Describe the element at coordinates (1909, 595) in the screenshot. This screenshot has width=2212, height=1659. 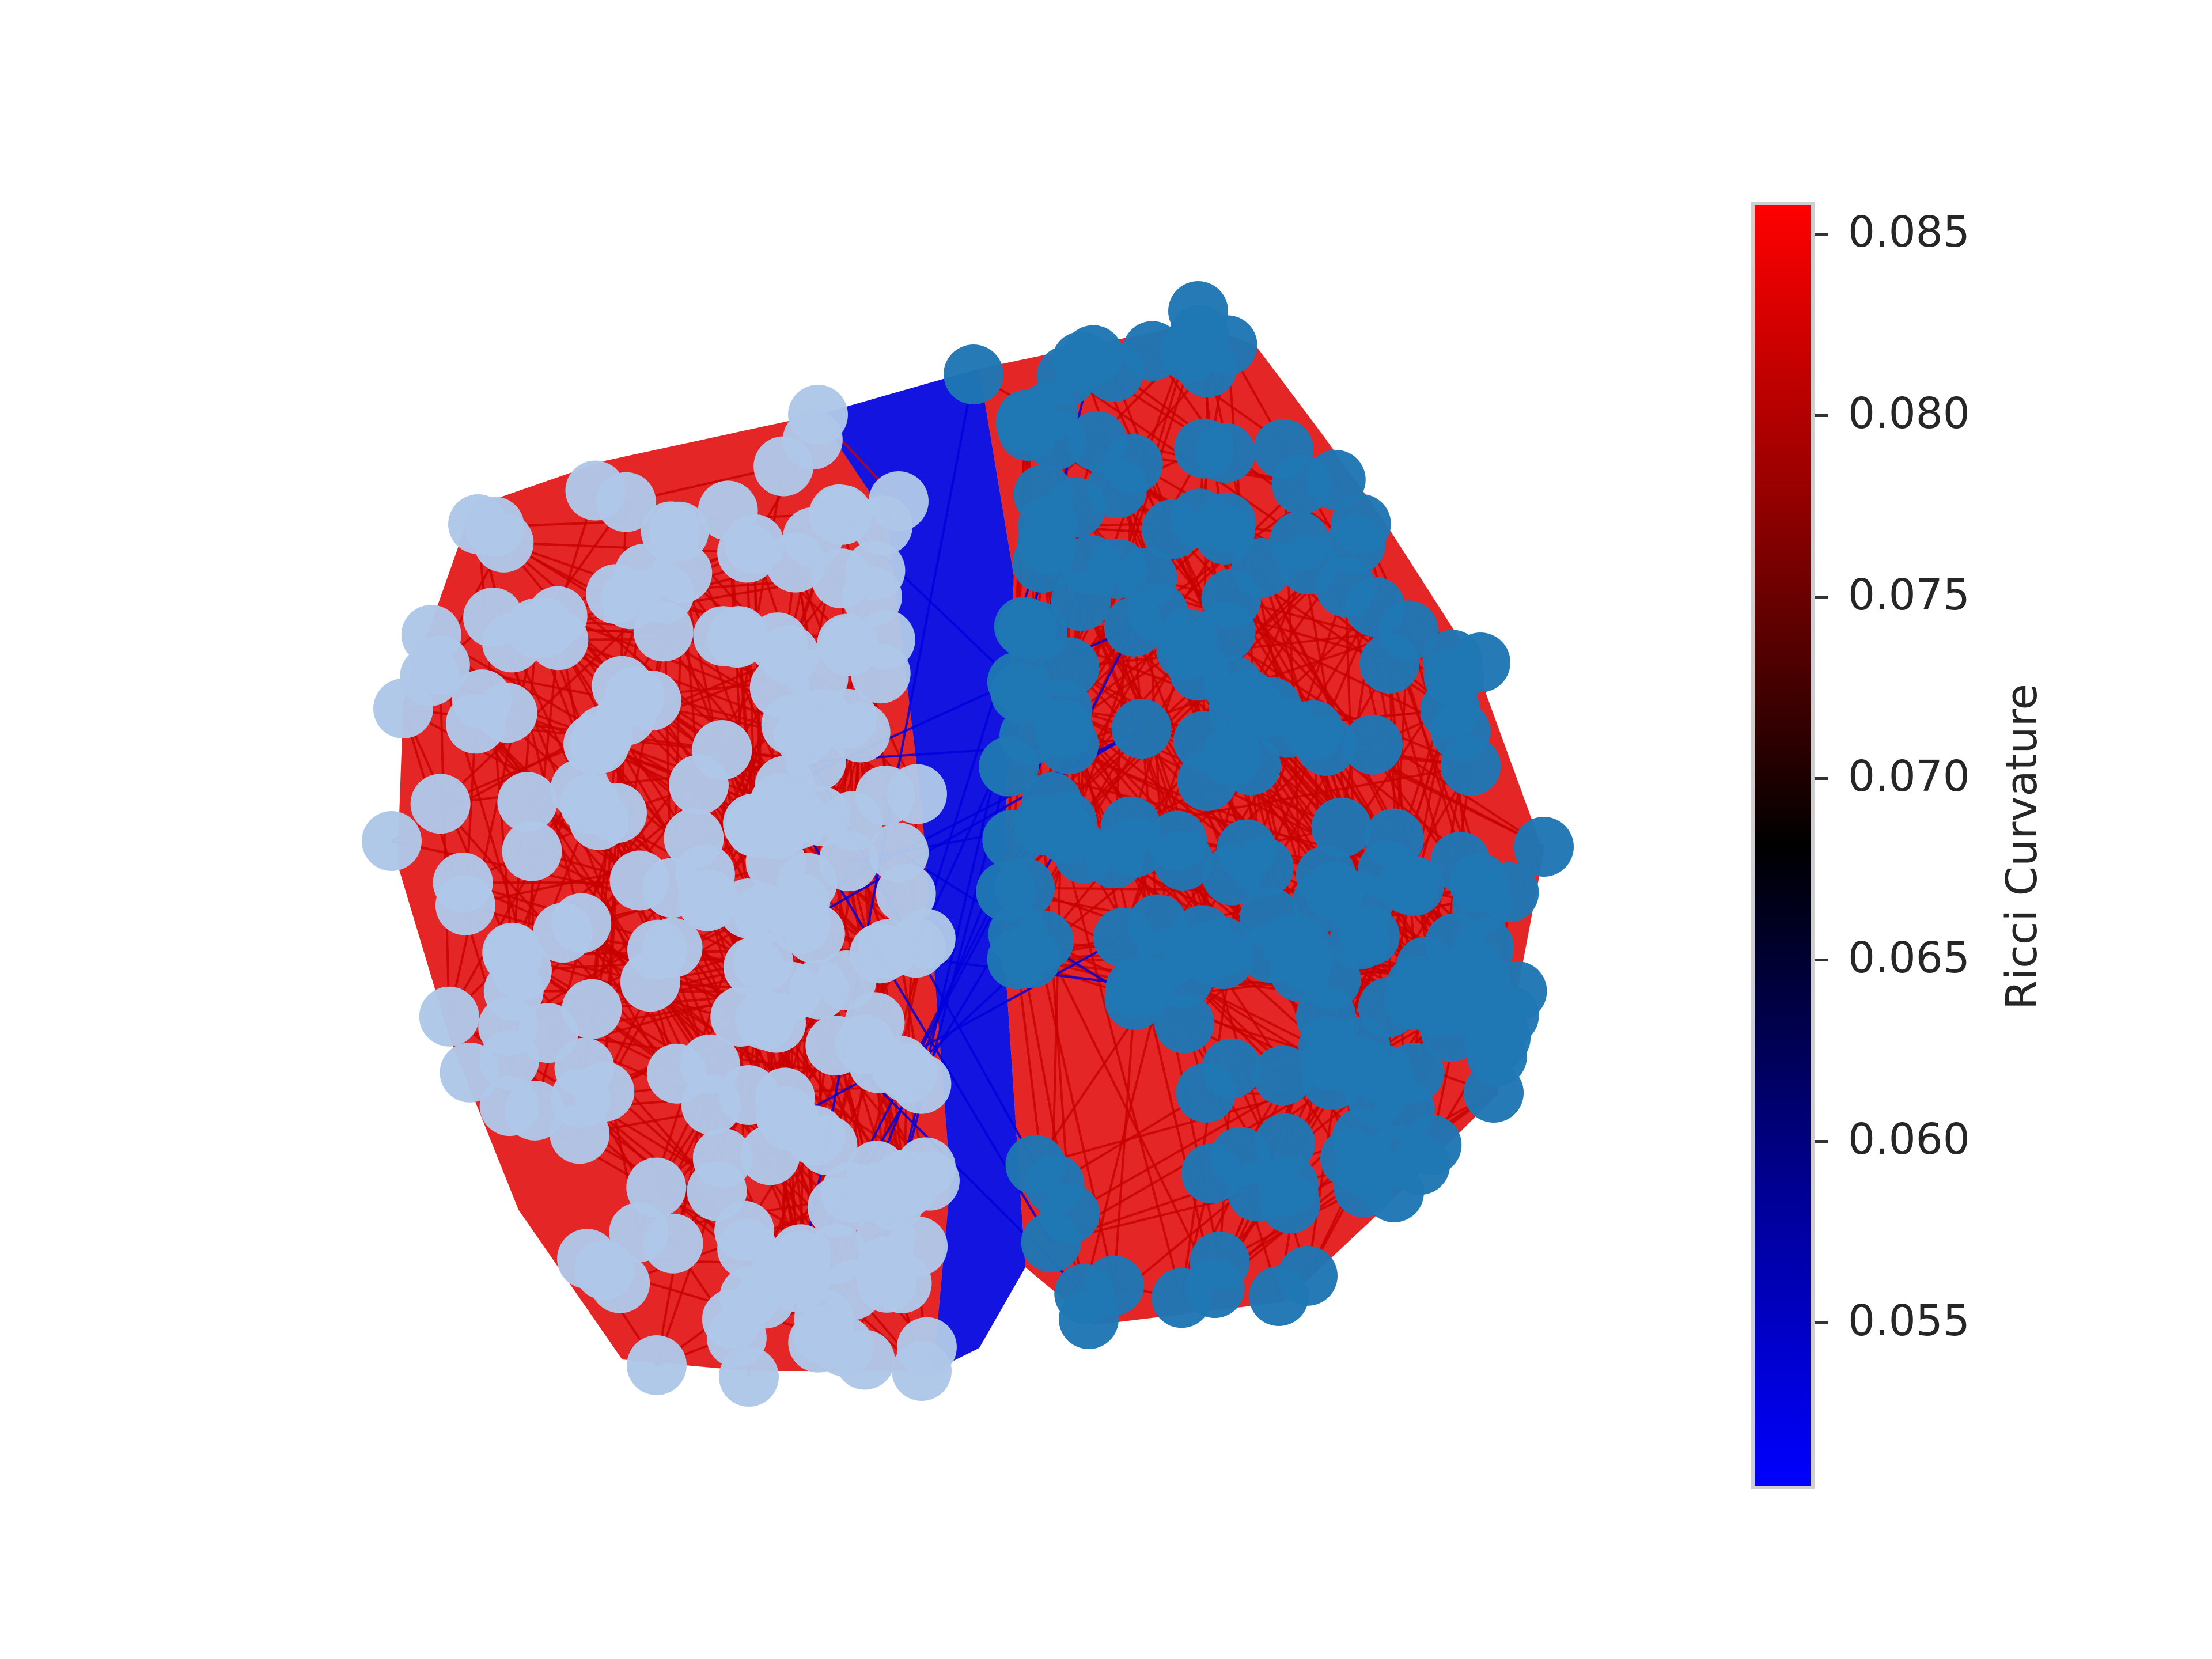
I see `colorbar-tick-label: 0.075` at that location.